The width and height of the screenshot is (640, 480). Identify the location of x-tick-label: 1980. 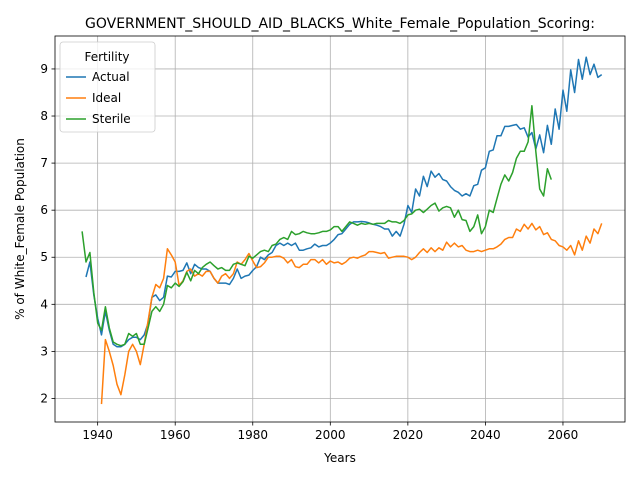
(252, 435).